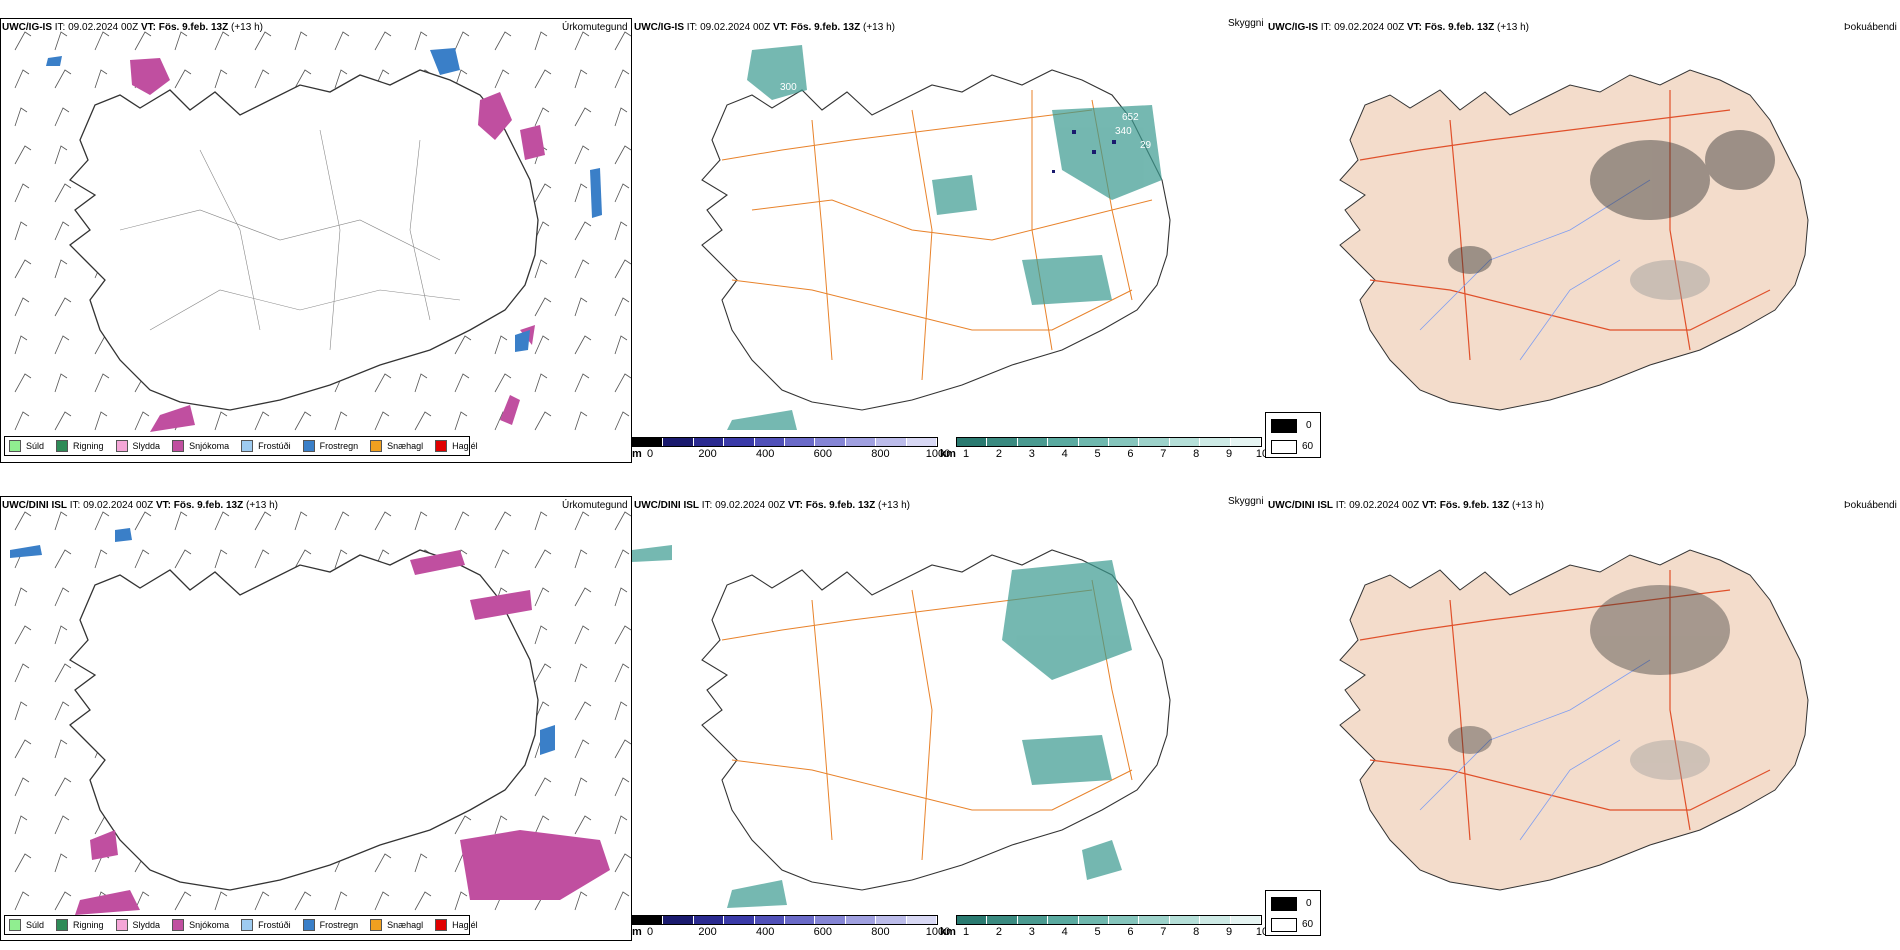  I want to click on row1-colorbar-km, so click(1109, 442).